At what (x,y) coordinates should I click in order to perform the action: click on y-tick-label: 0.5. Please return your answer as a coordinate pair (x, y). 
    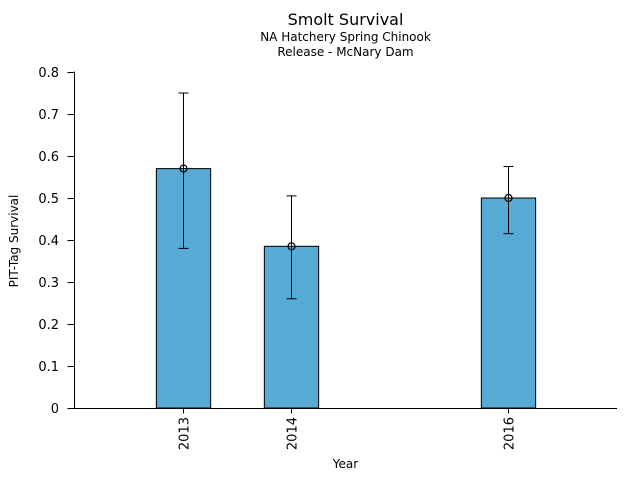
    Looking at the image, I should click on (48, 199).